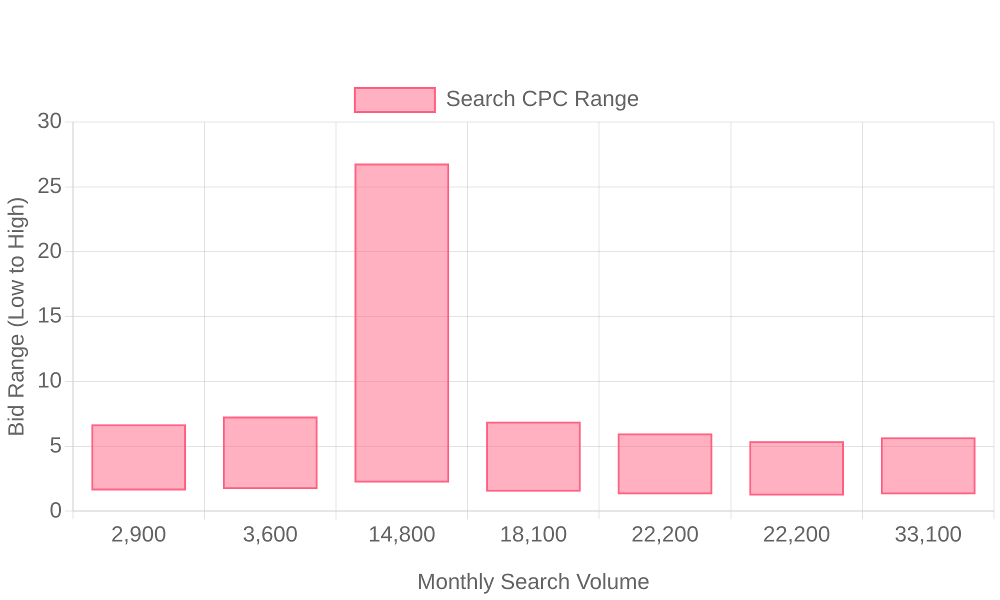  Describe the element at coordinates (56, 445) in the screenshot. I see `y-tick-label: 5` at that location.